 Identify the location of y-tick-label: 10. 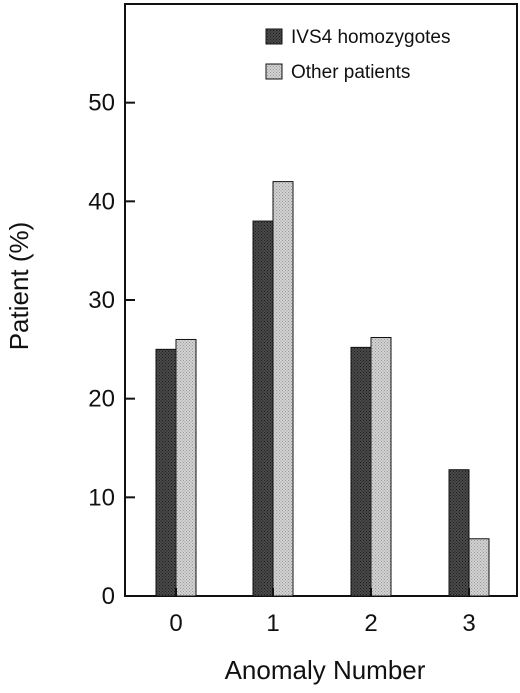
(101, 497).